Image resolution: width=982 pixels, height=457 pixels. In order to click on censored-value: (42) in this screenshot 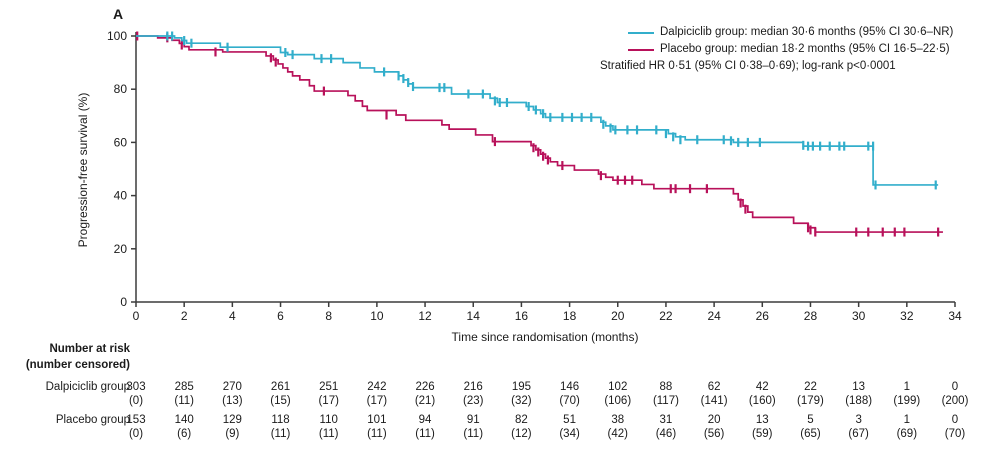, I will do `click(617, 434)`.